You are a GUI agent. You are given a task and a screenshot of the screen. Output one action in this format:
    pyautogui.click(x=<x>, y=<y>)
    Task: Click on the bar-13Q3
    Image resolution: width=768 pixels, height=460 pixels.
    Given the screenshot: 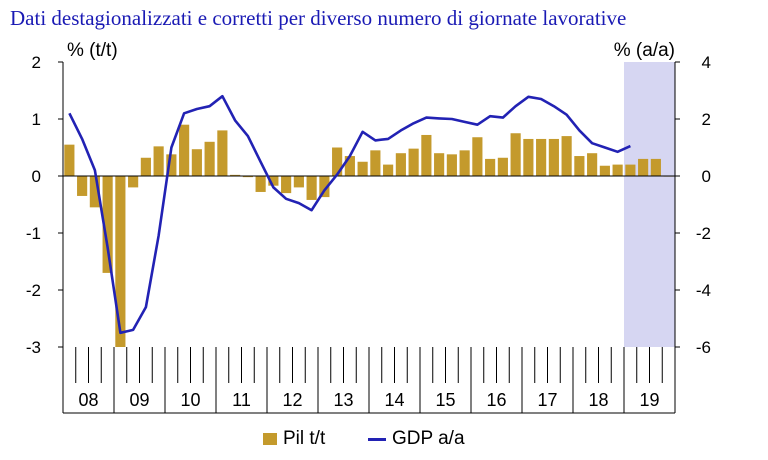 What is the action you would take?
    pyautogui.click(x=349, y=166)
    